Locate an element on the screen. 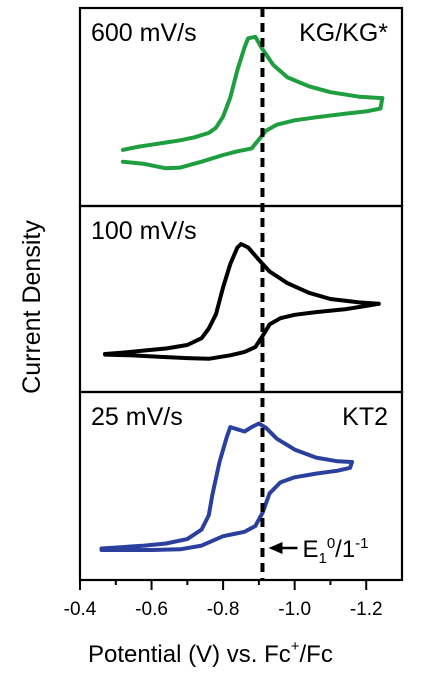  scan-rate-label: 600 mV/s is located at coordinates (144, 33).